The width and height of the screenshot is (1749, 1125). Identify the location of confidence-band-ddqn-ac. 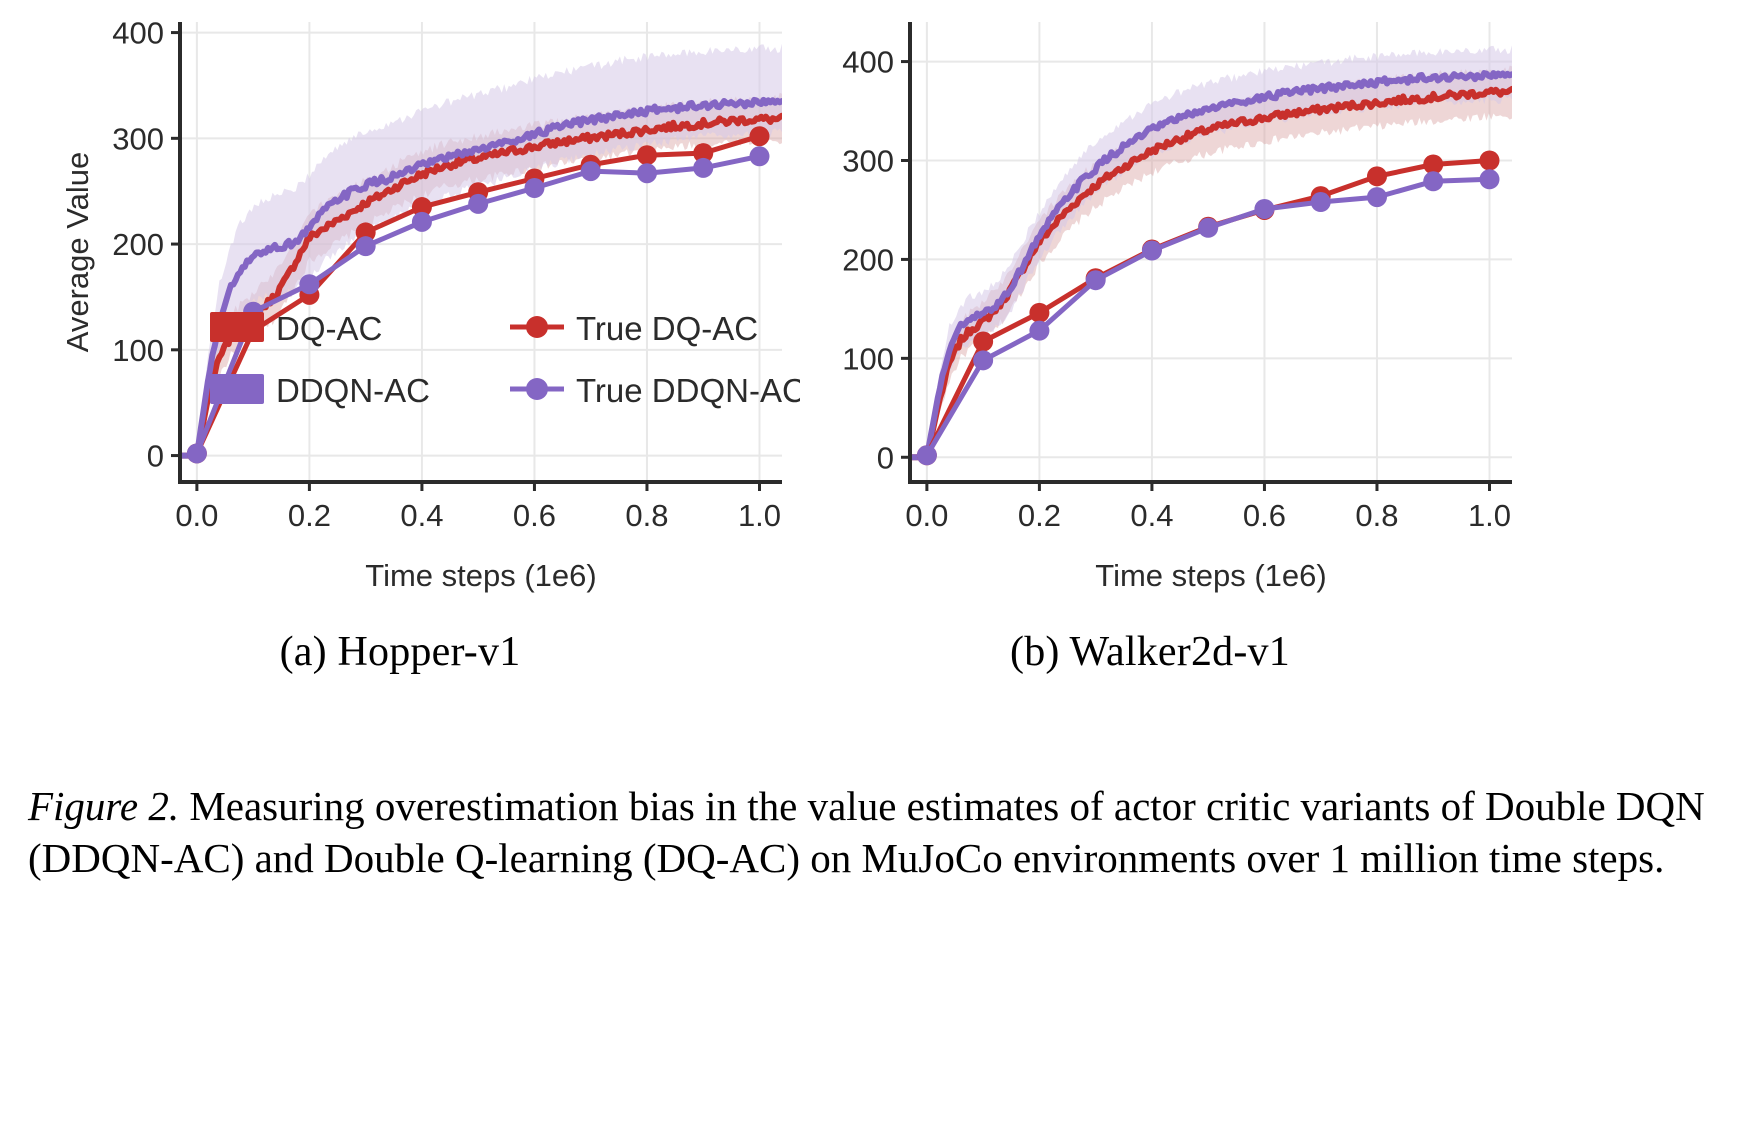
(481, 249).